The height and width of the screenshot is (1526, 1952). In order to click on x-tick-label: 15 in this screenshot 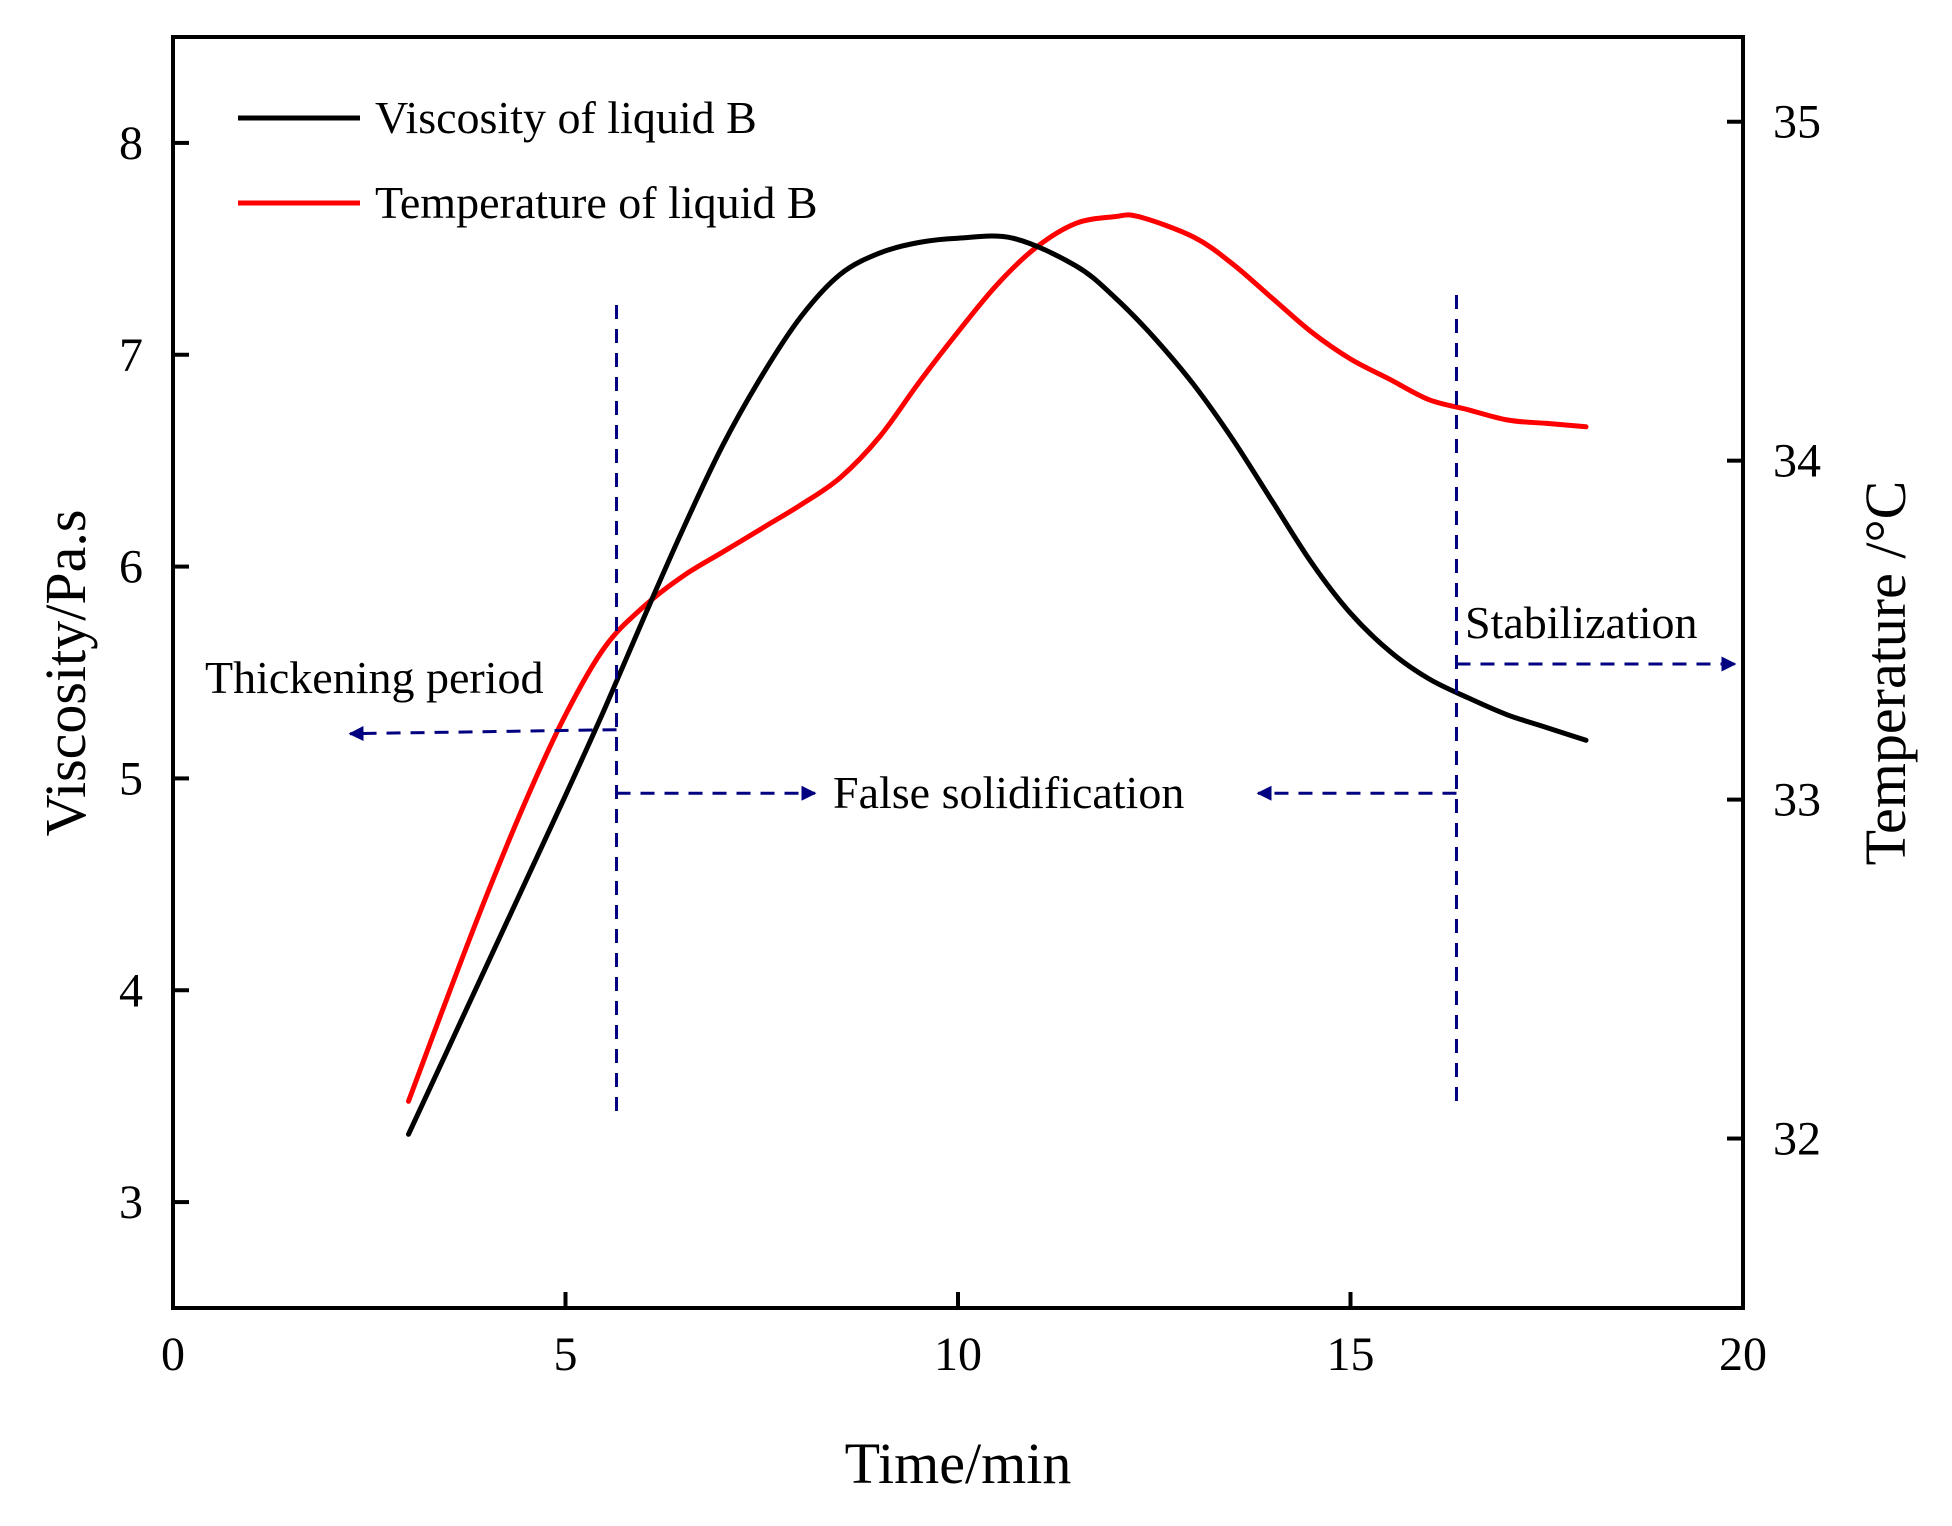, I will do `click(1351, 1354)`.